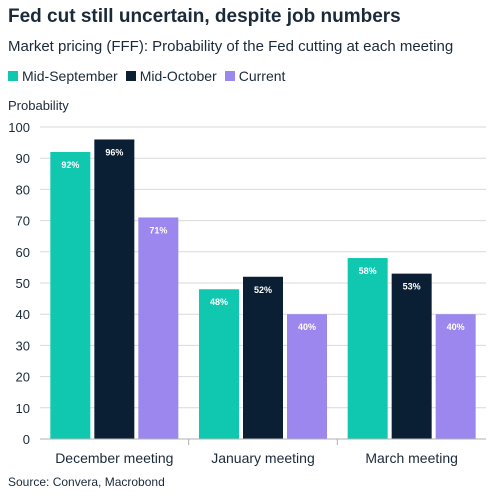 Image resolution: width=501 pixels, height=500 pixels. What do you see at coordinates (23, 158) in the screenshot?
I see `y-tick-90: 90` at bounding box center [23, 158].